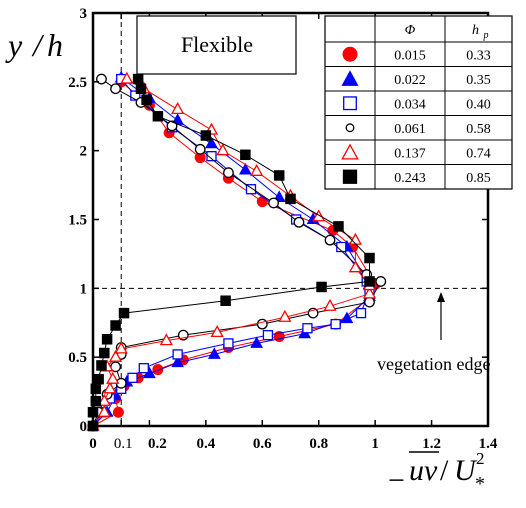 The image size is (526, 508). I want to click on legend-phi-value: 0.061, so click(410, 129).